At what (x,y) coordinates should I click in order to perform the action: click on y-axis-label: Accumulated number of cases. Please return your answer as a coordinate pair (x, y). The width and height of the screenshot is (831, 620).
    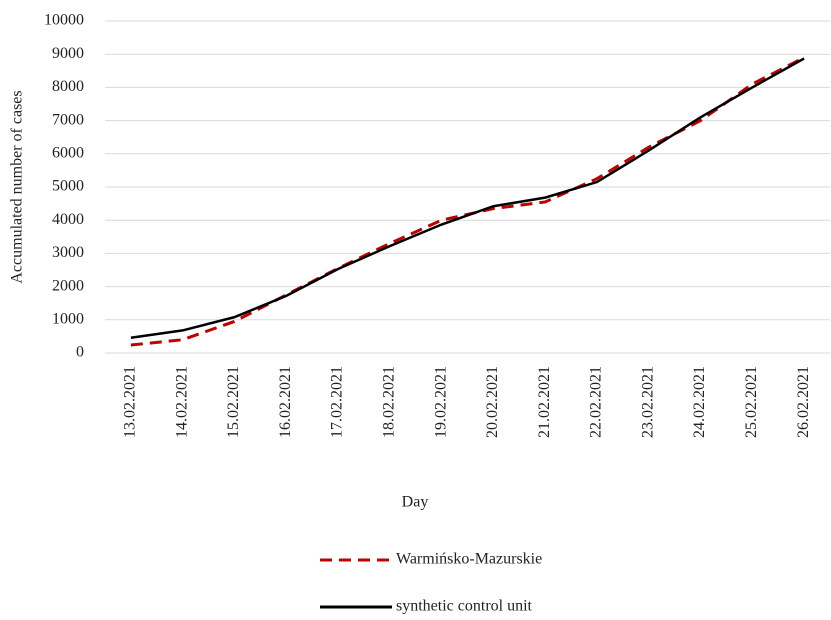
    Looking at the image, I should click on (17, 186).